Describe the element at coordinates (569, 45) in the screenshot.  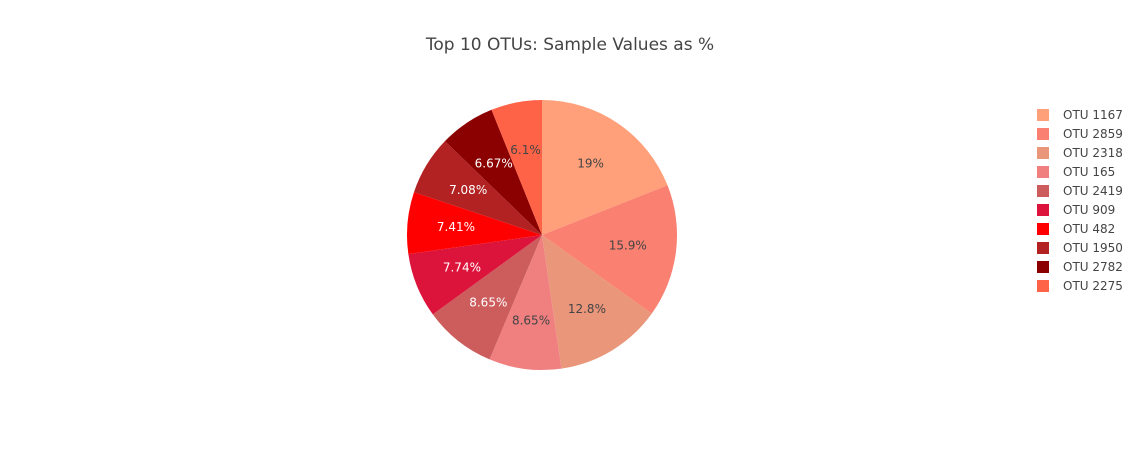
I see `chart-title: Top 10 OTUs: Sample Values as %` at that location.